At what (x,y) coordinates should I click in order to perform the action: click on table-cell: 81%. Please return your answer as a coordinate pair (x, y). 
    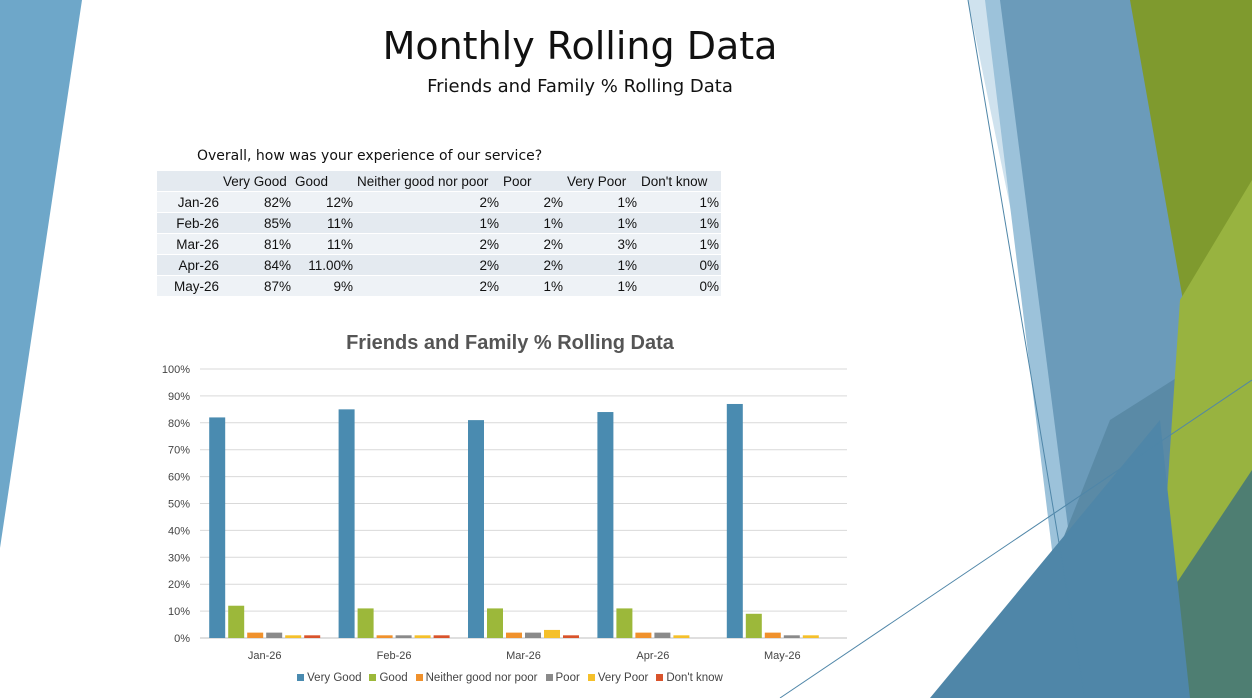
    Looking at the image, I should click on (277, 244).